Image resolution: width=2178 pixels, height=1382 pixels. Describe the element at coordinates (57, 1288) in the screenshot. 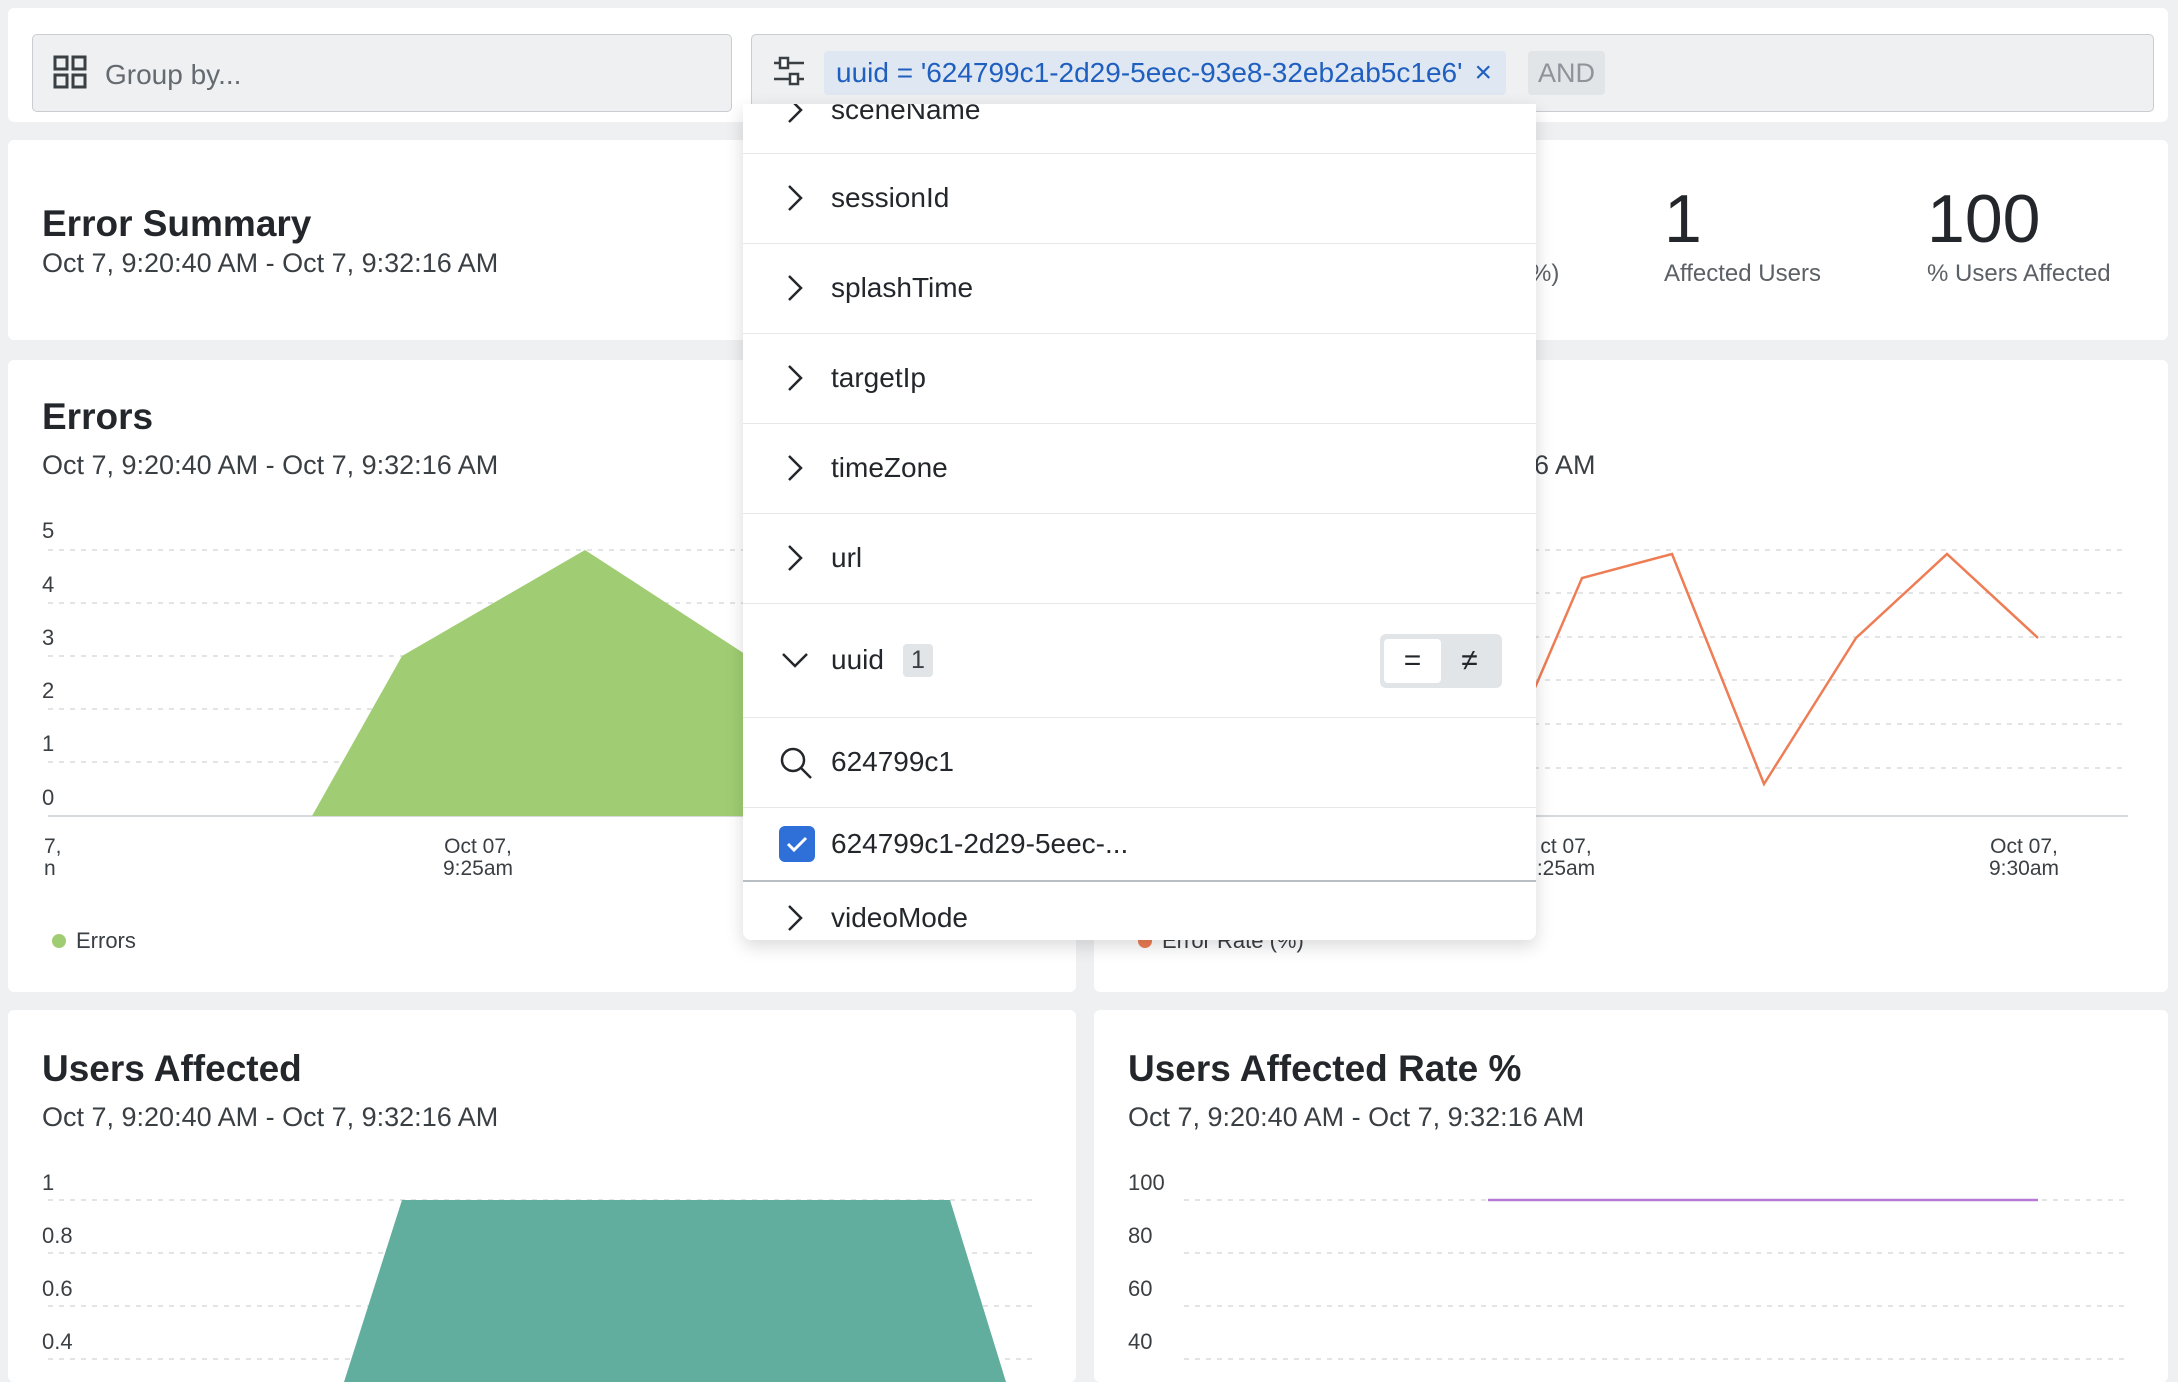

I see `y-tick: 0.6` at that location.